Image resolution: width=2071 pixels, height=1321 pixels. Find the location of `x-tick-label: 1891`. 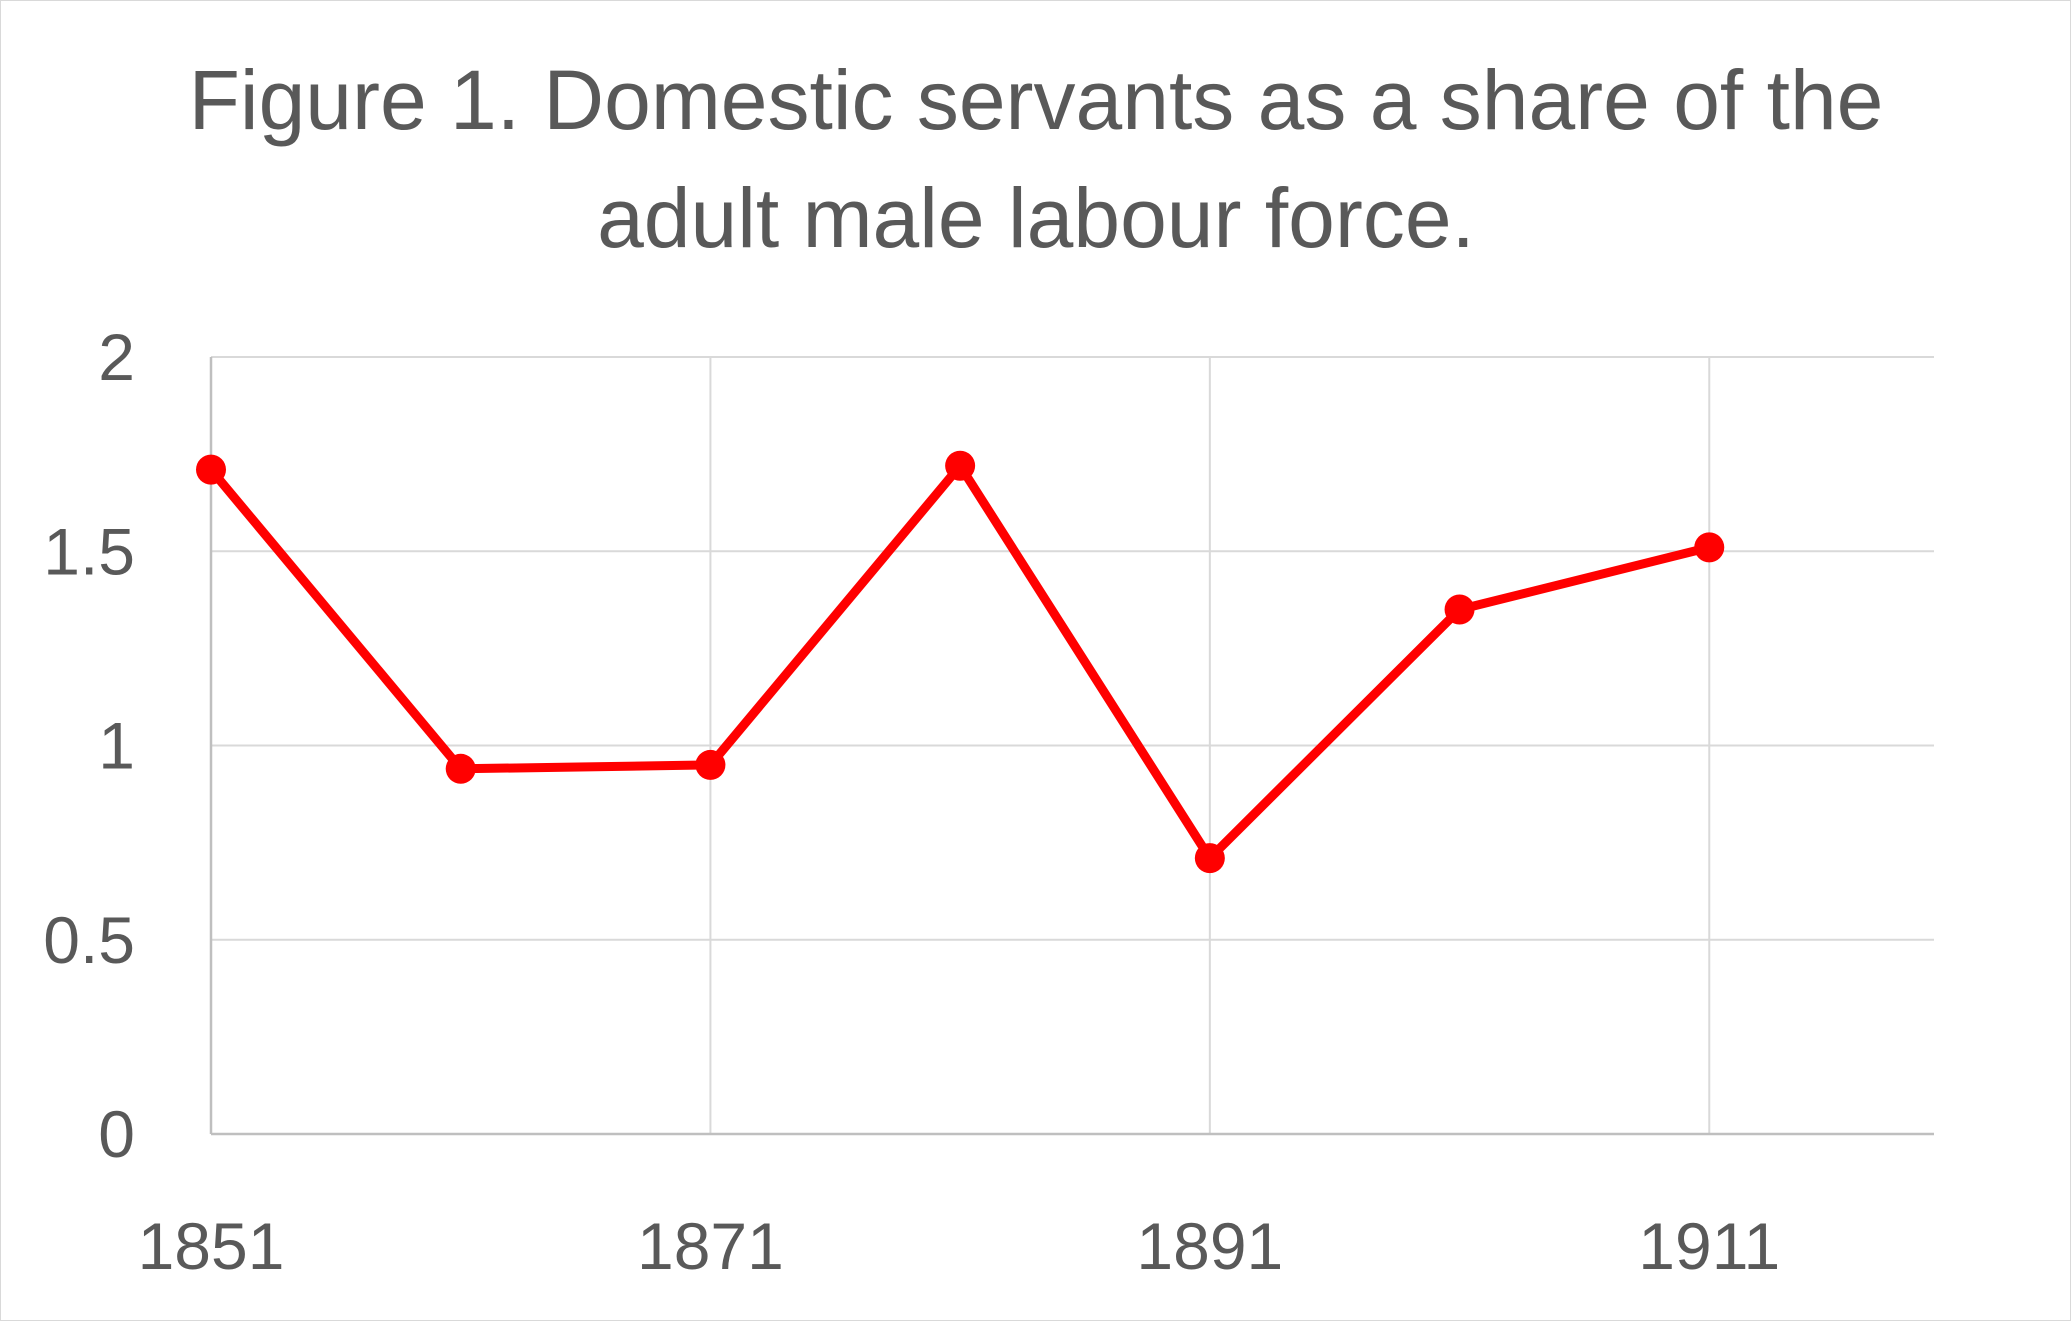

x-tick-label: 1891 is located at coordinates (1209, 1246).